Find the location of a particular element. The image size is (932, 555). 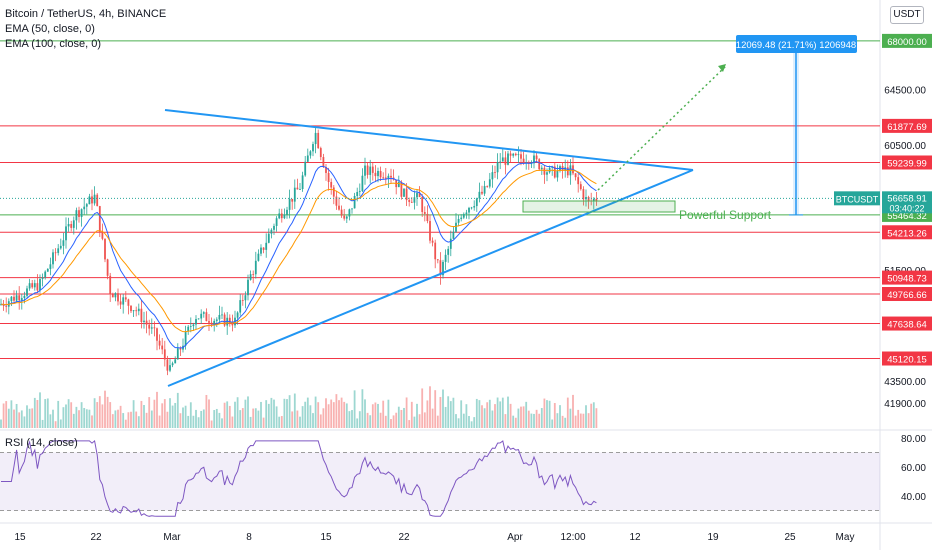

rsi-tick-label: 40.00 is located at coordinates (913, 497).